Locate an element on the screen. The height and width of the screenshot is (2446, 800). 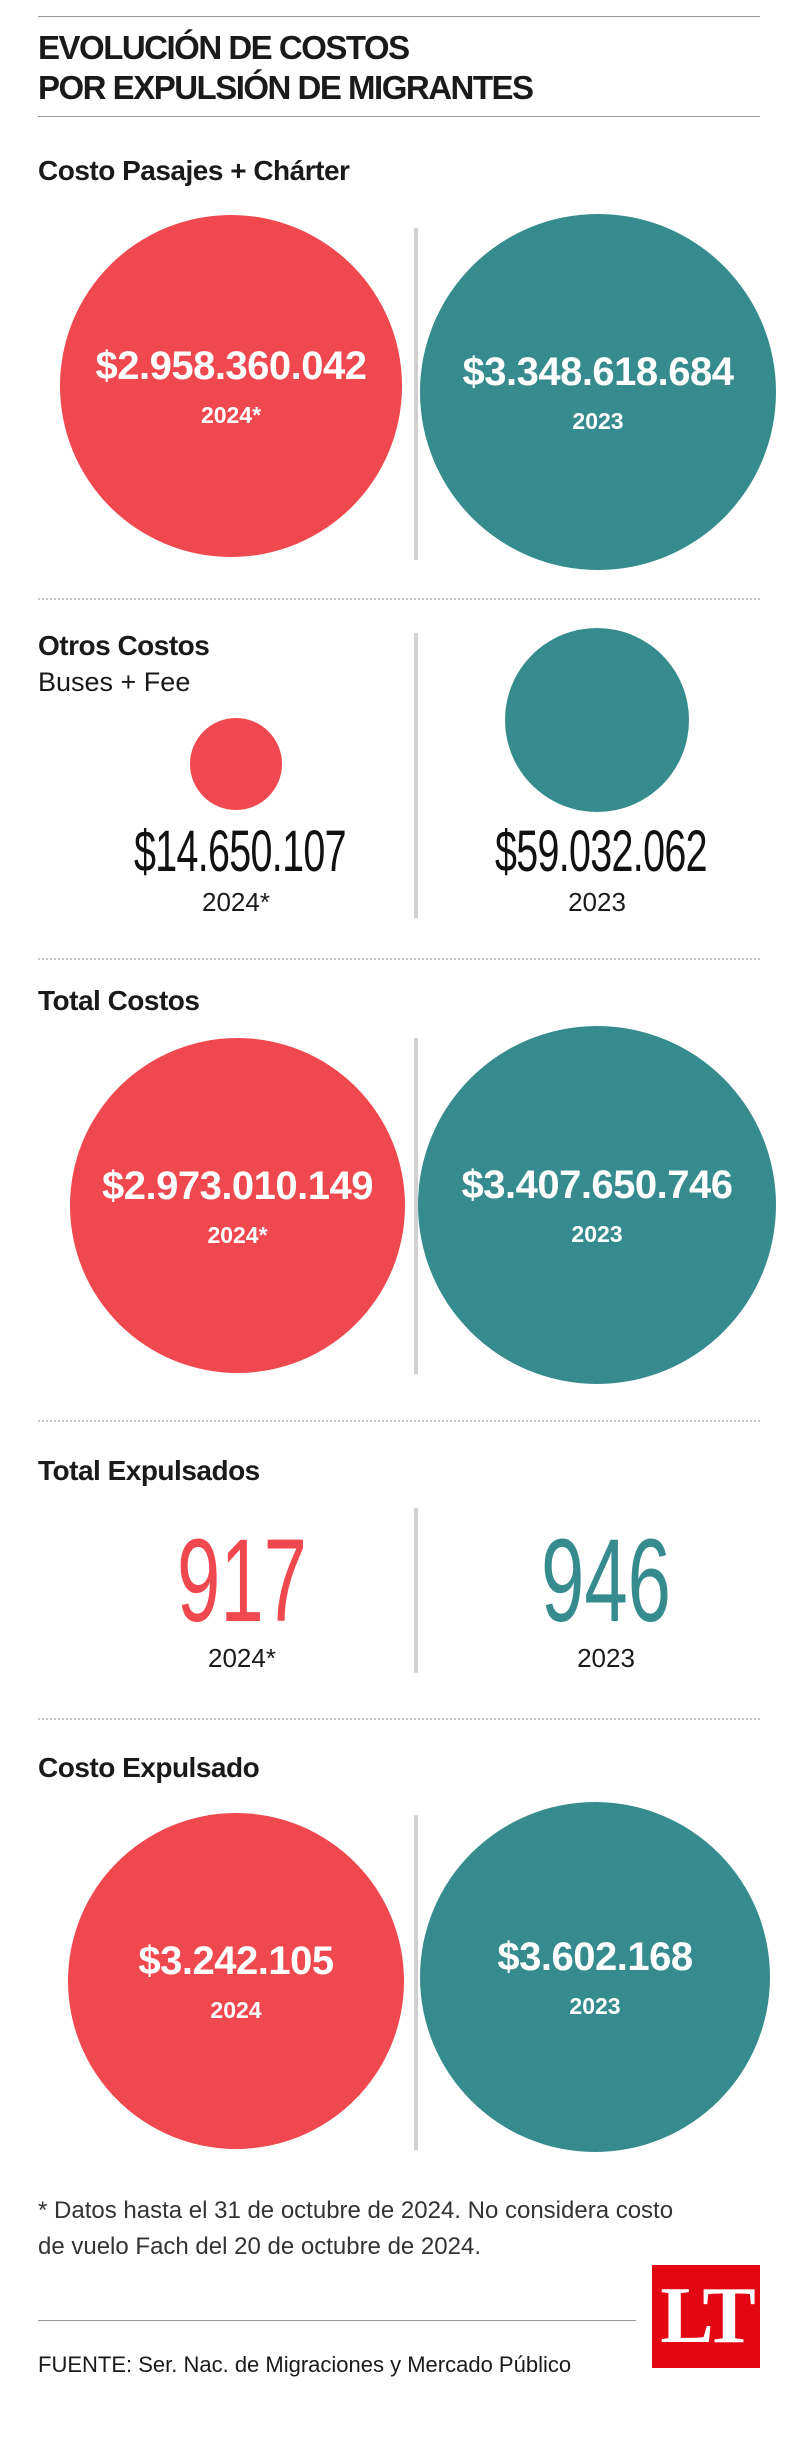
section-title-otros: Otros Costos is located at coordinates (124, 645).